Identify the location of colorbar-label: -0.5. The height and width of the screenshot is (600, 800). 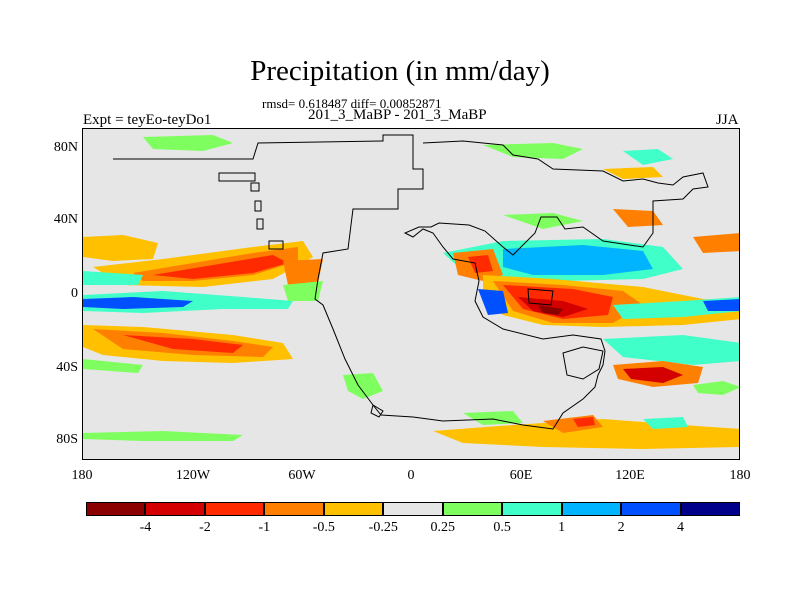
(323, 527).